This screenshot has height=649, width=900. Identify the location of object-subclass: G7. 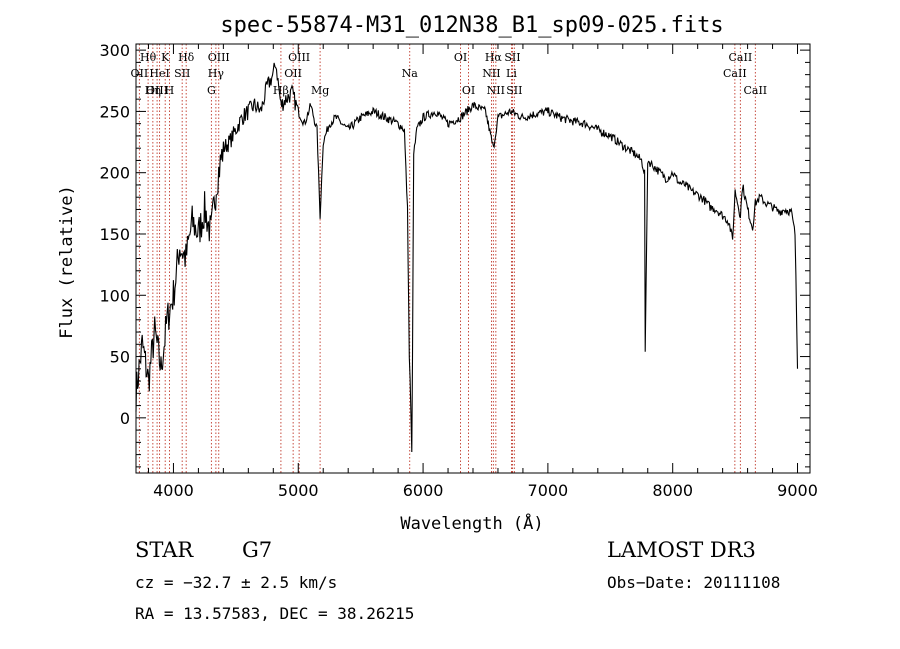
(257, 550).